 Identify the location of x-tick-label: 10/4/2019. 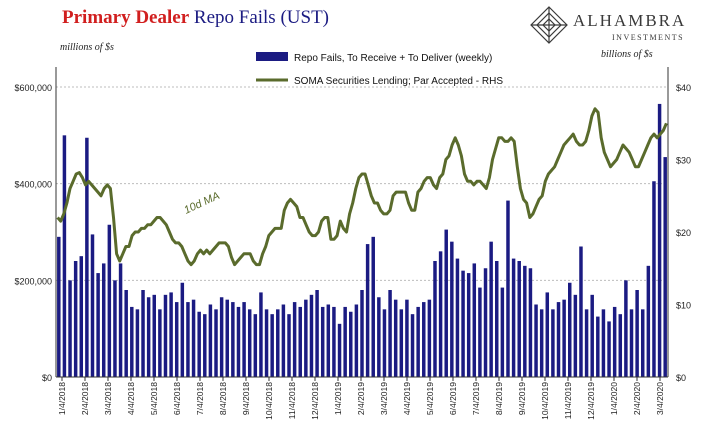
(545, 401).